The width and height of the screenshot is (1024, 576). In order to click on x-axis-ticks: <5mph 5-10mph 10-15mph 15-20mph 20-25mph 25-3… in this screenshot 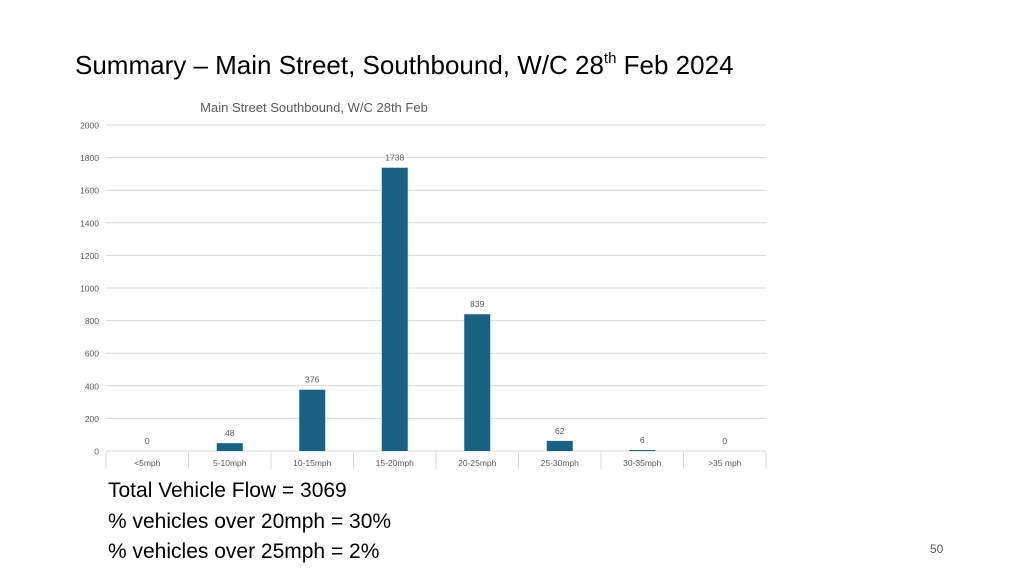, I will do `click(436, 460)`.